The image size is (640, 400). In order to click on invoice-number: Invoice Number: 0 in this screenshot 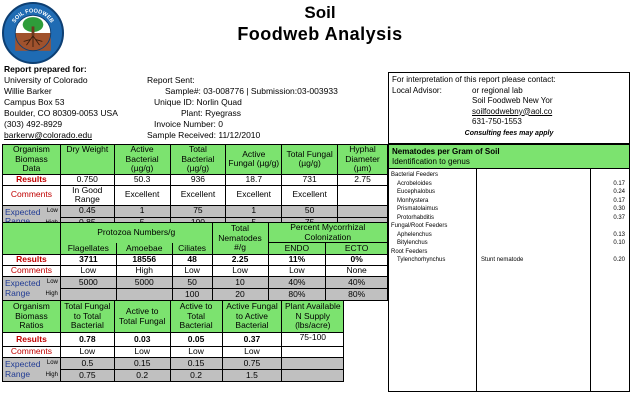, I will do `click(188, 124)`.